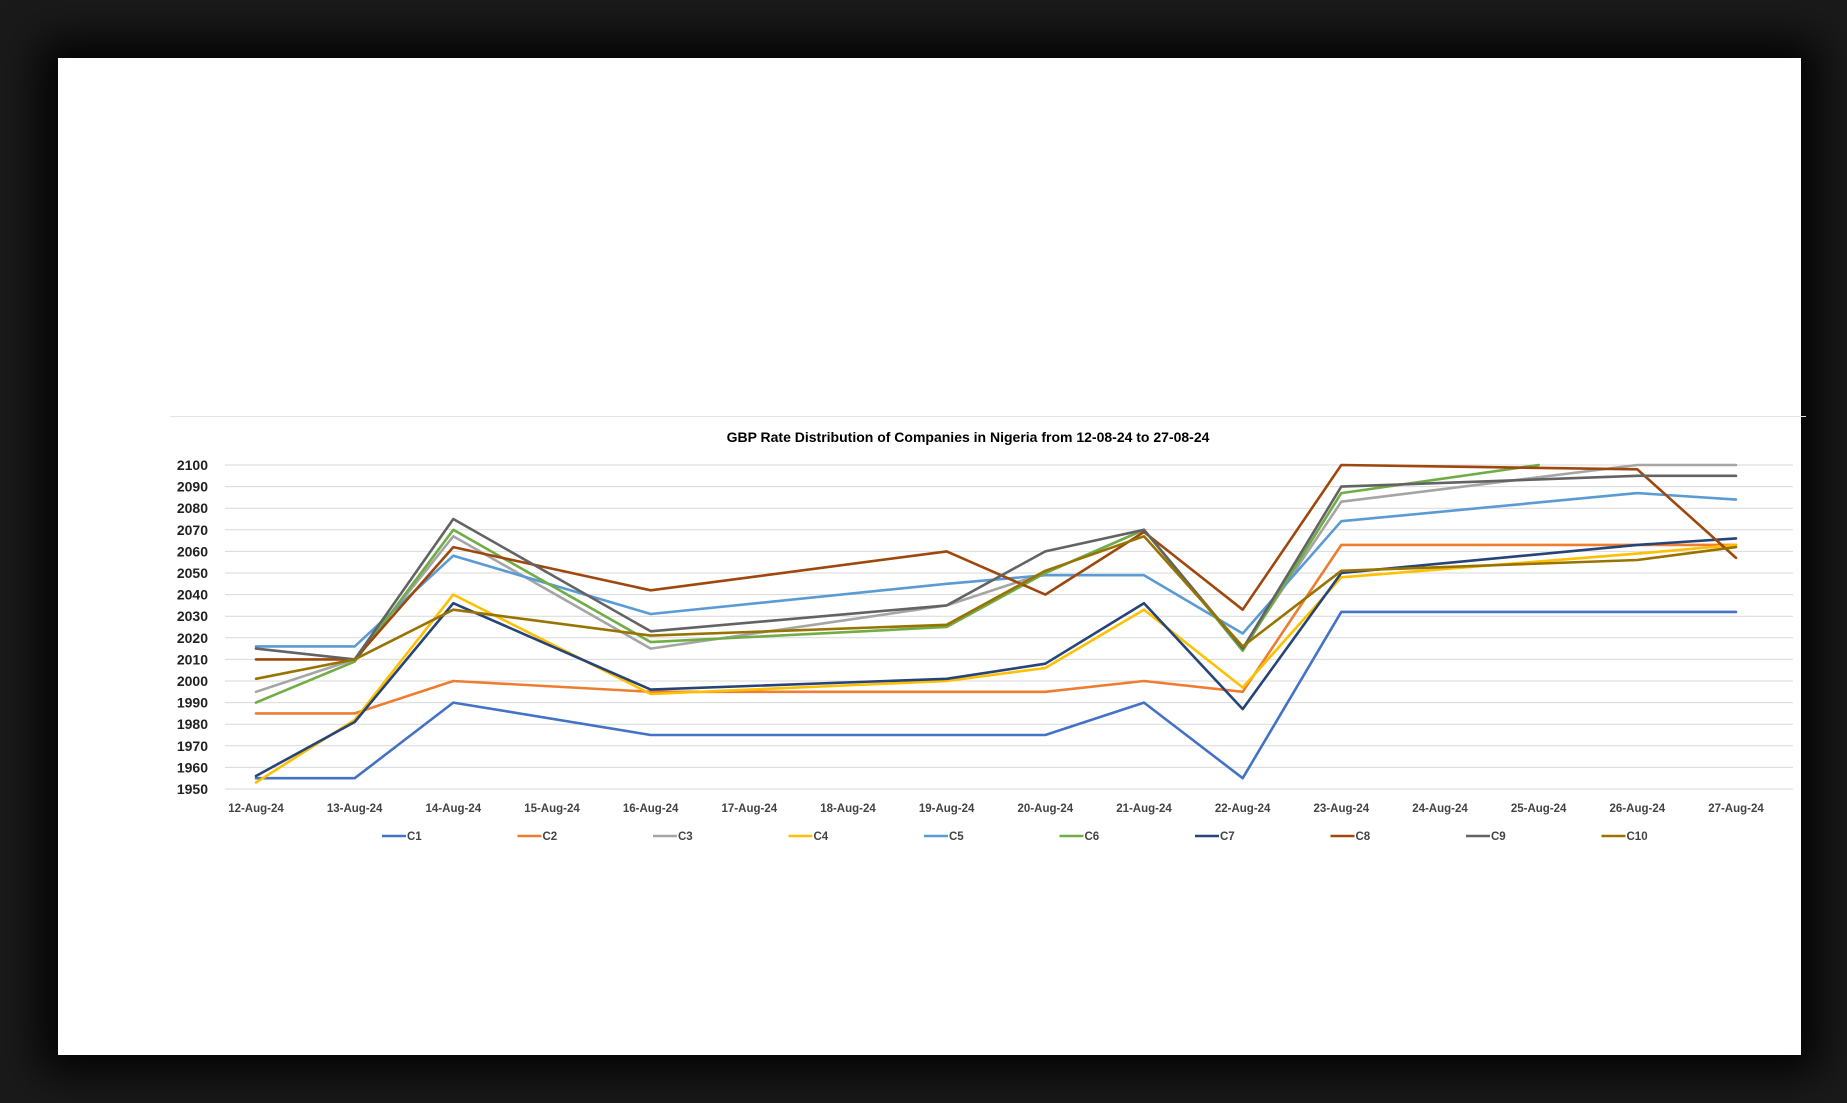 This screenshot has height=1103, width=1847. What do you see at coordinates (750, 809) in the screenshot?
I see `x-tick-label: 17-Aug-24` at bounding box center [750, 809].